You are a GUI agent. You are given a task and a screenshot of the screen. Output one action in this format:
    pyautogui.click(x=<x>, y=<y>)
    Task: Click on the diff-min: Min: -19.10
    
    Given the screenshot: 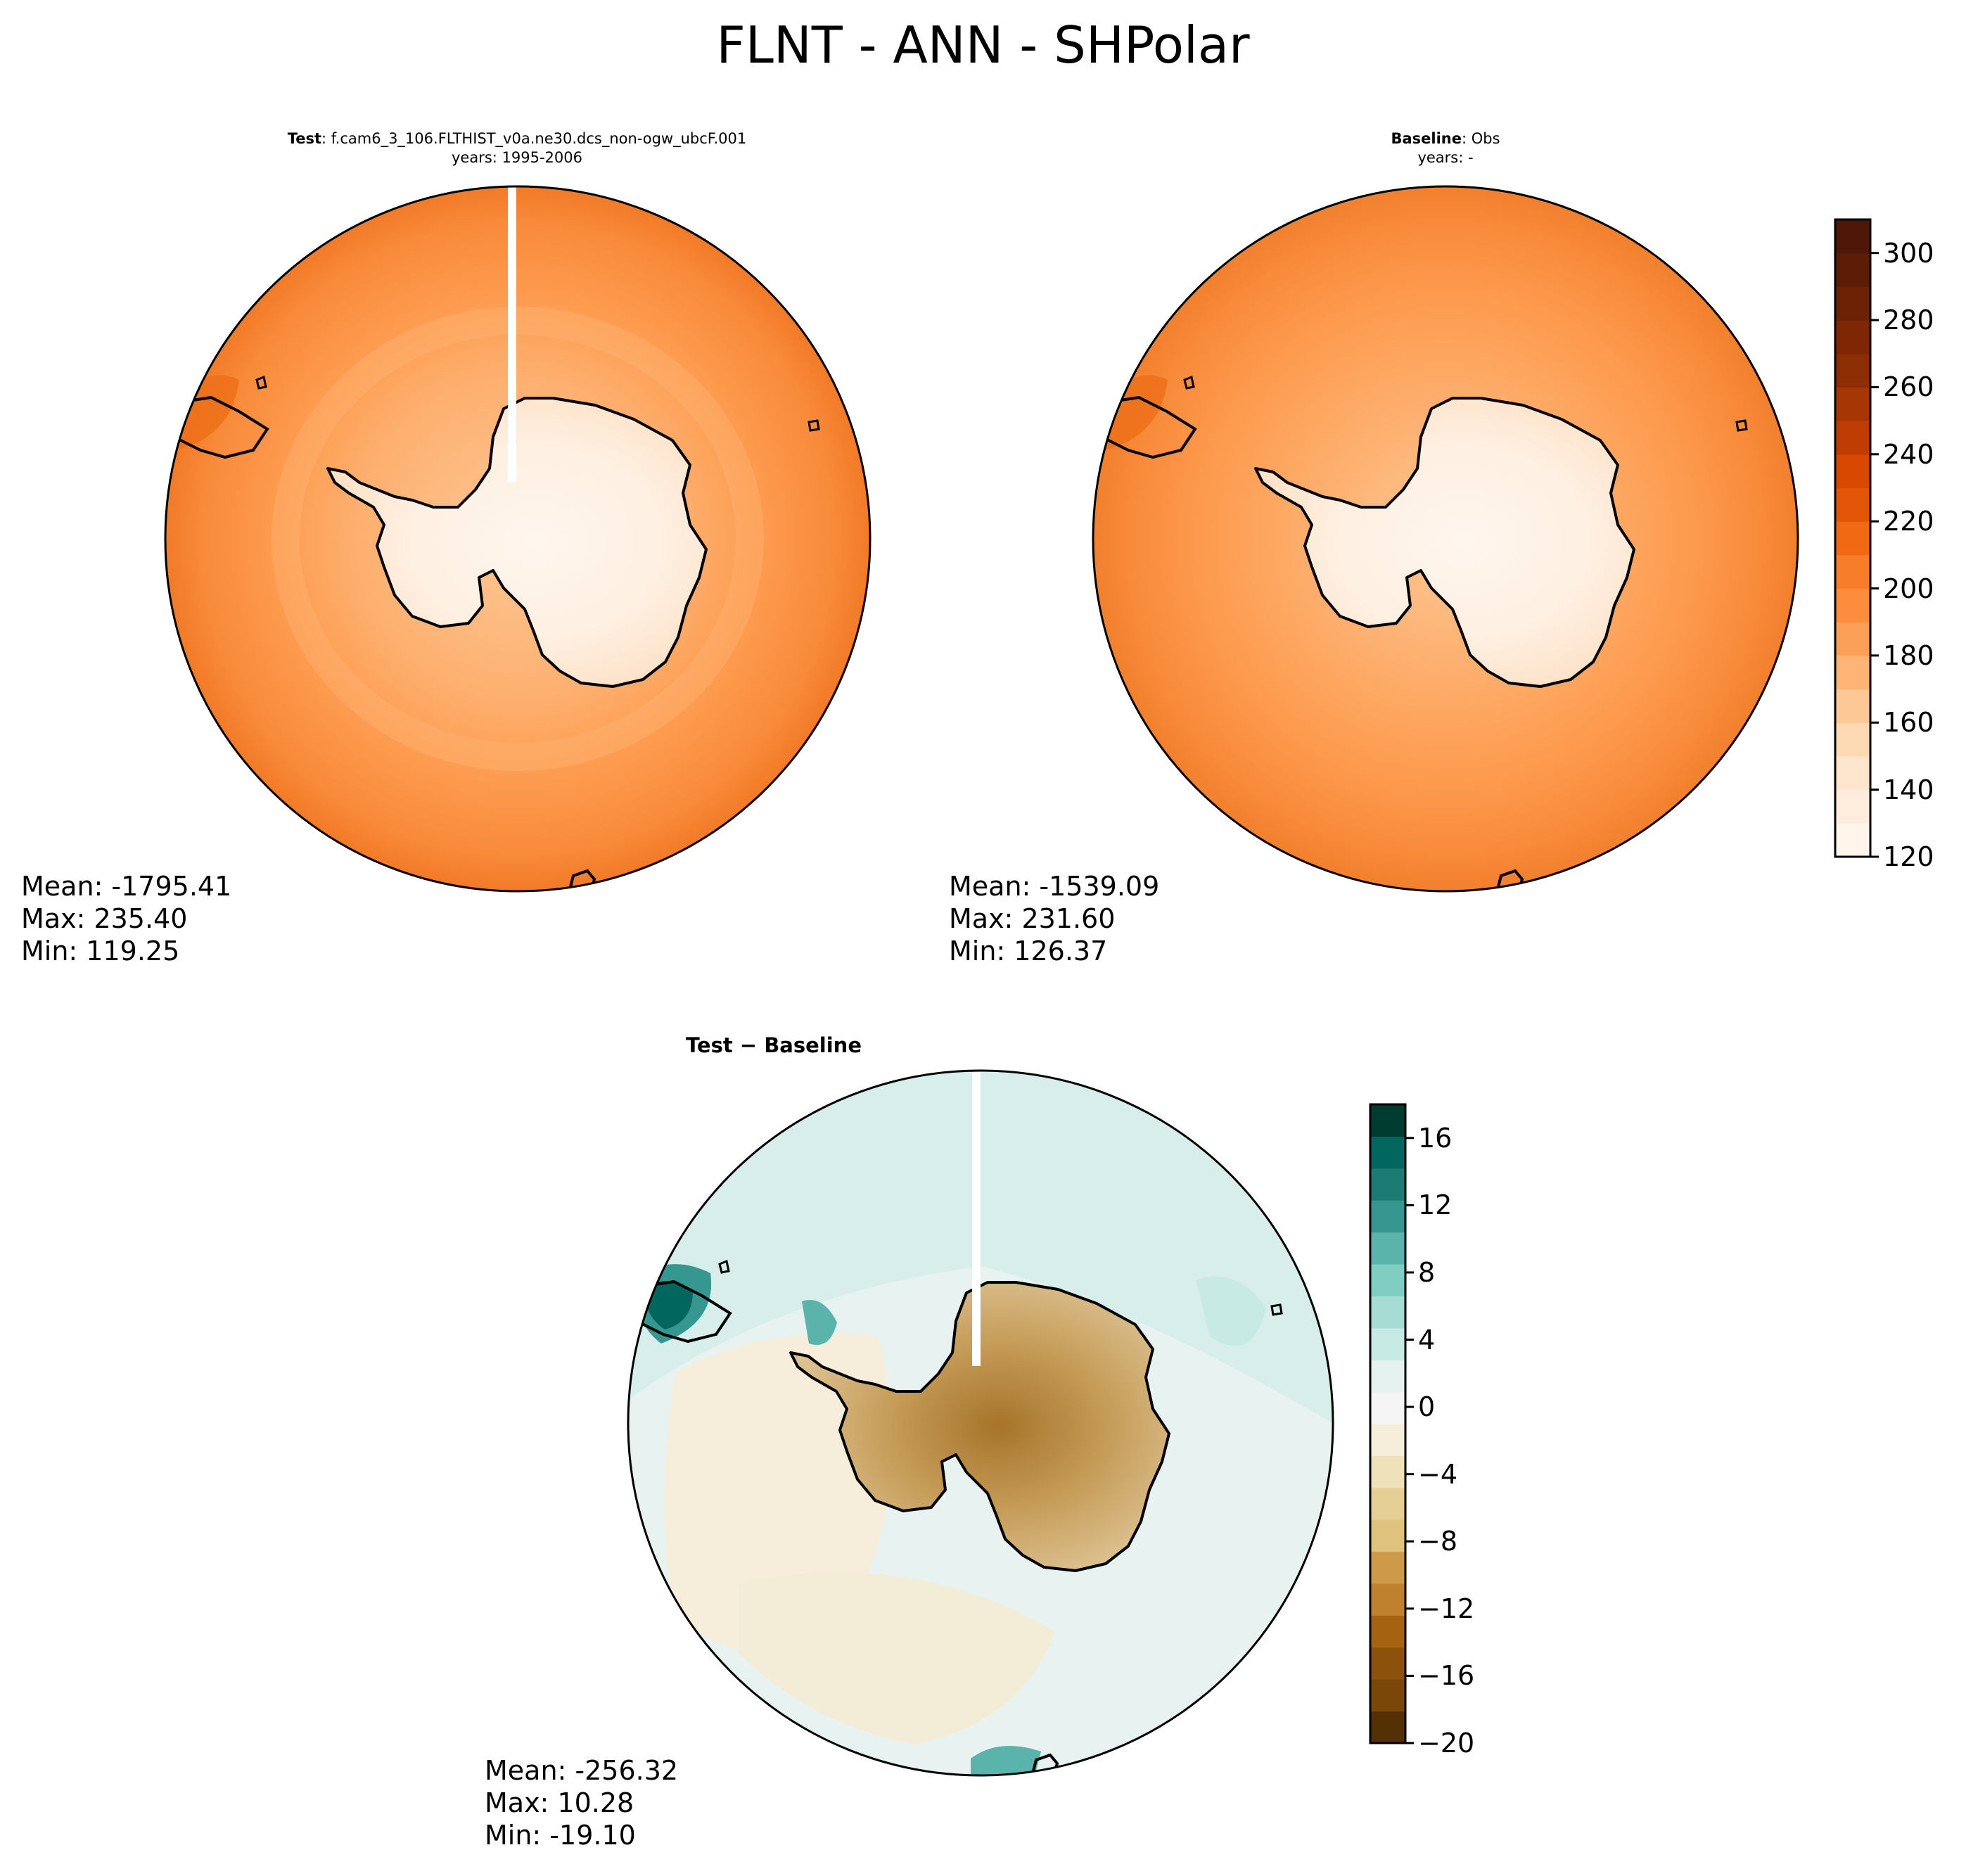 What is the action you would take?
    pyautogui.click(x=560, y=1835)
    